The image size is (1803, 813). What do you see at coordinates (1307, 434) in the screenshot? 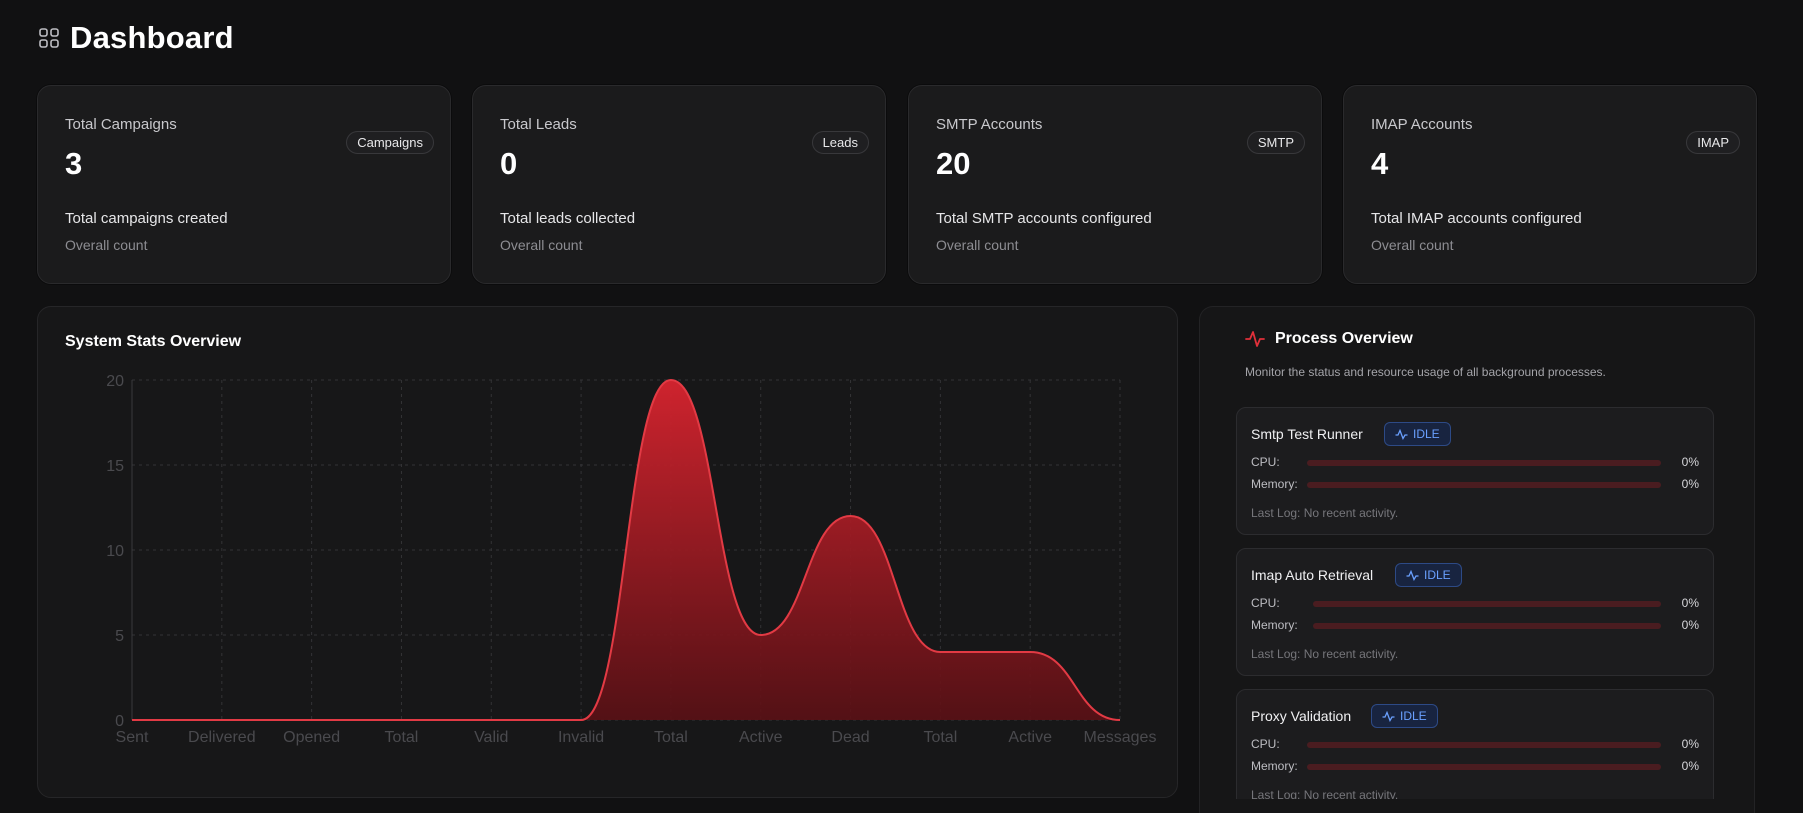
I see `process-name: Smtp Test Runner` at bounding box center [1307, 434].